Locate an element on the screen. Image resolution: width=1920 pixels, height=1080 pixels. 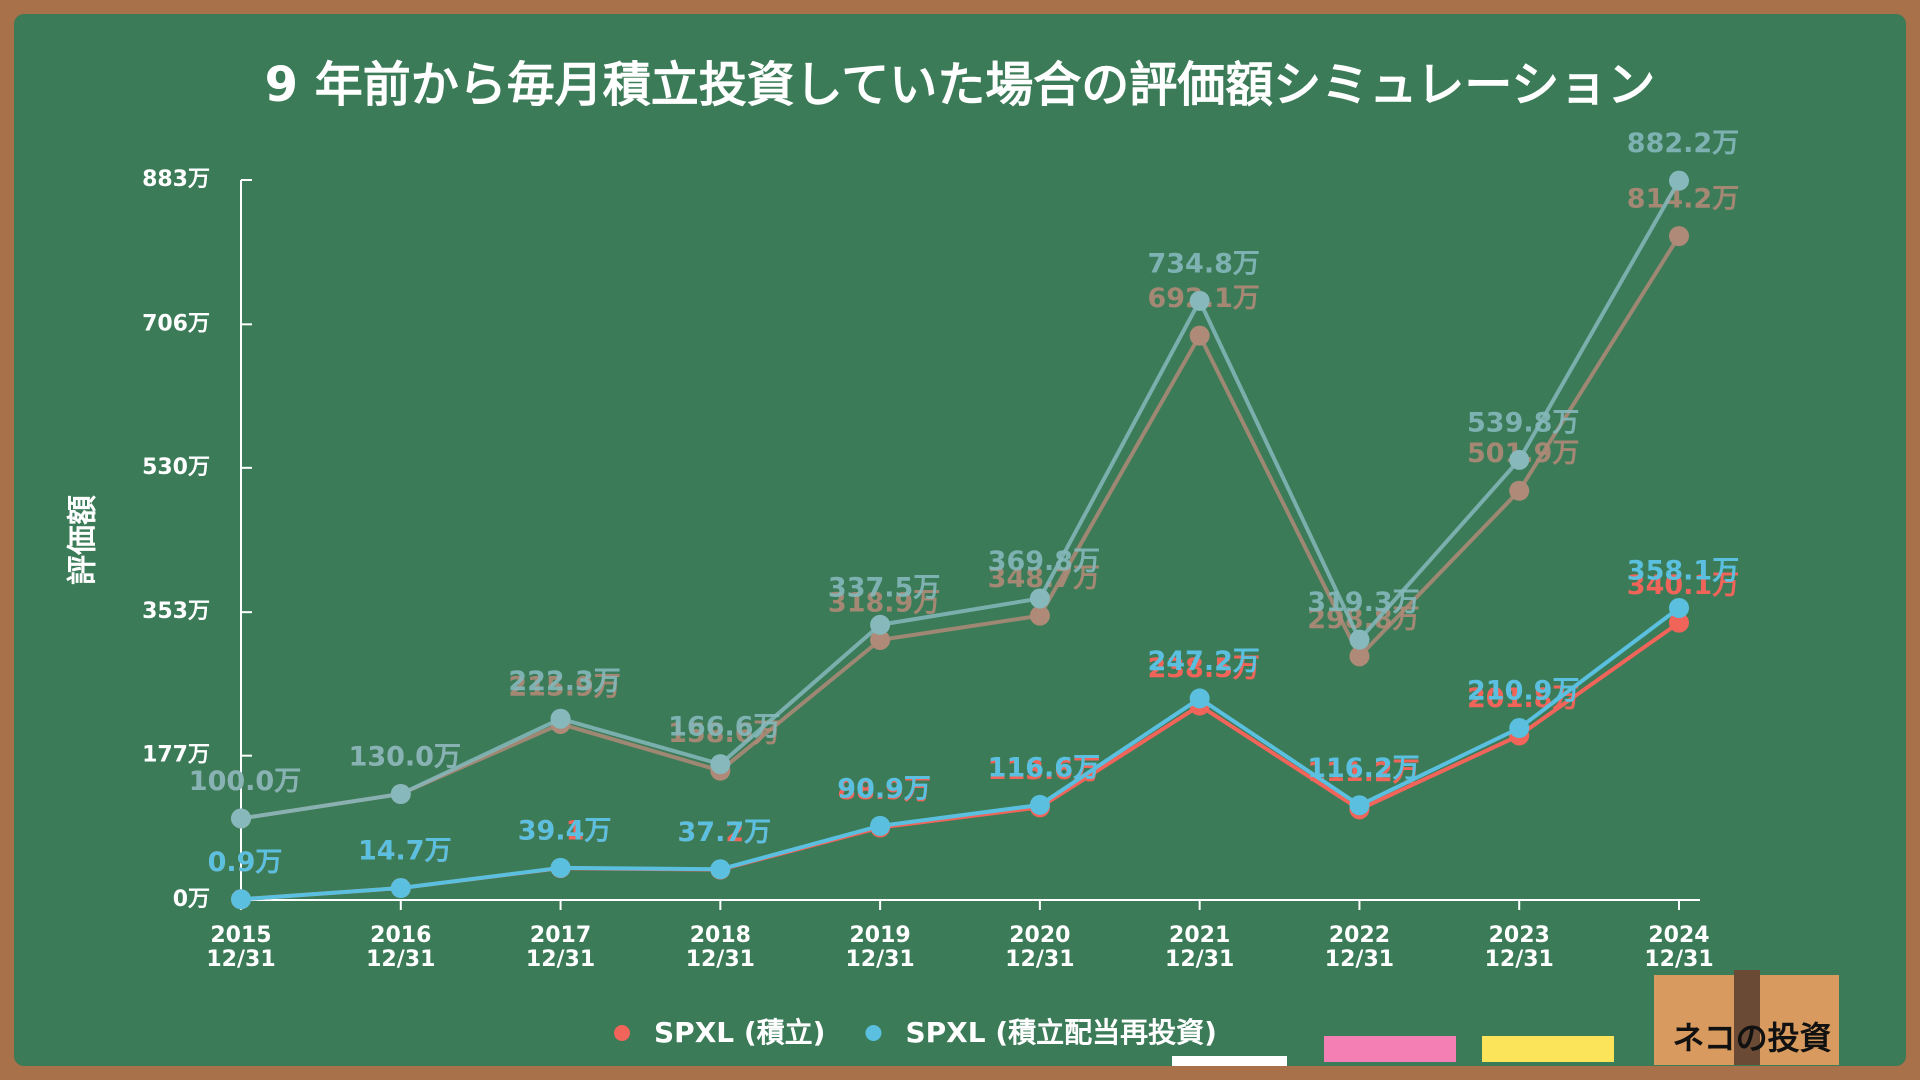
x-tick-label: 2015 12/31 is located at coordinates (241, 947).